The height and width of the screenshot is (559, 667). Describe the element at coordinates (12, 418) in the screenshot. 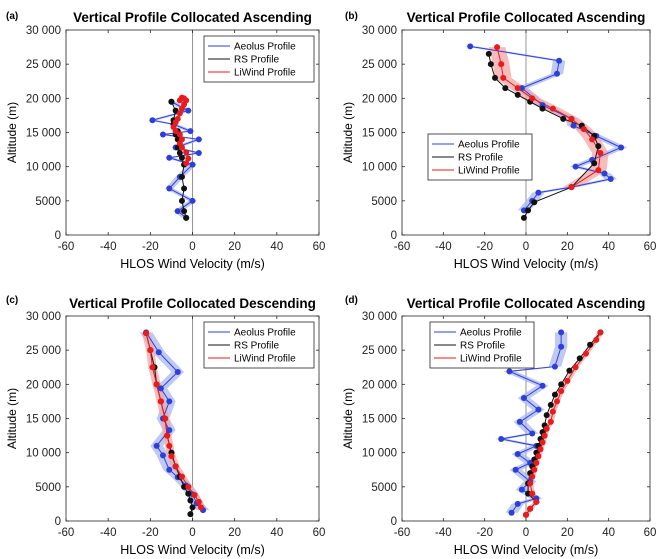

I see `y-axis-label: Altitude (m)` at that location.